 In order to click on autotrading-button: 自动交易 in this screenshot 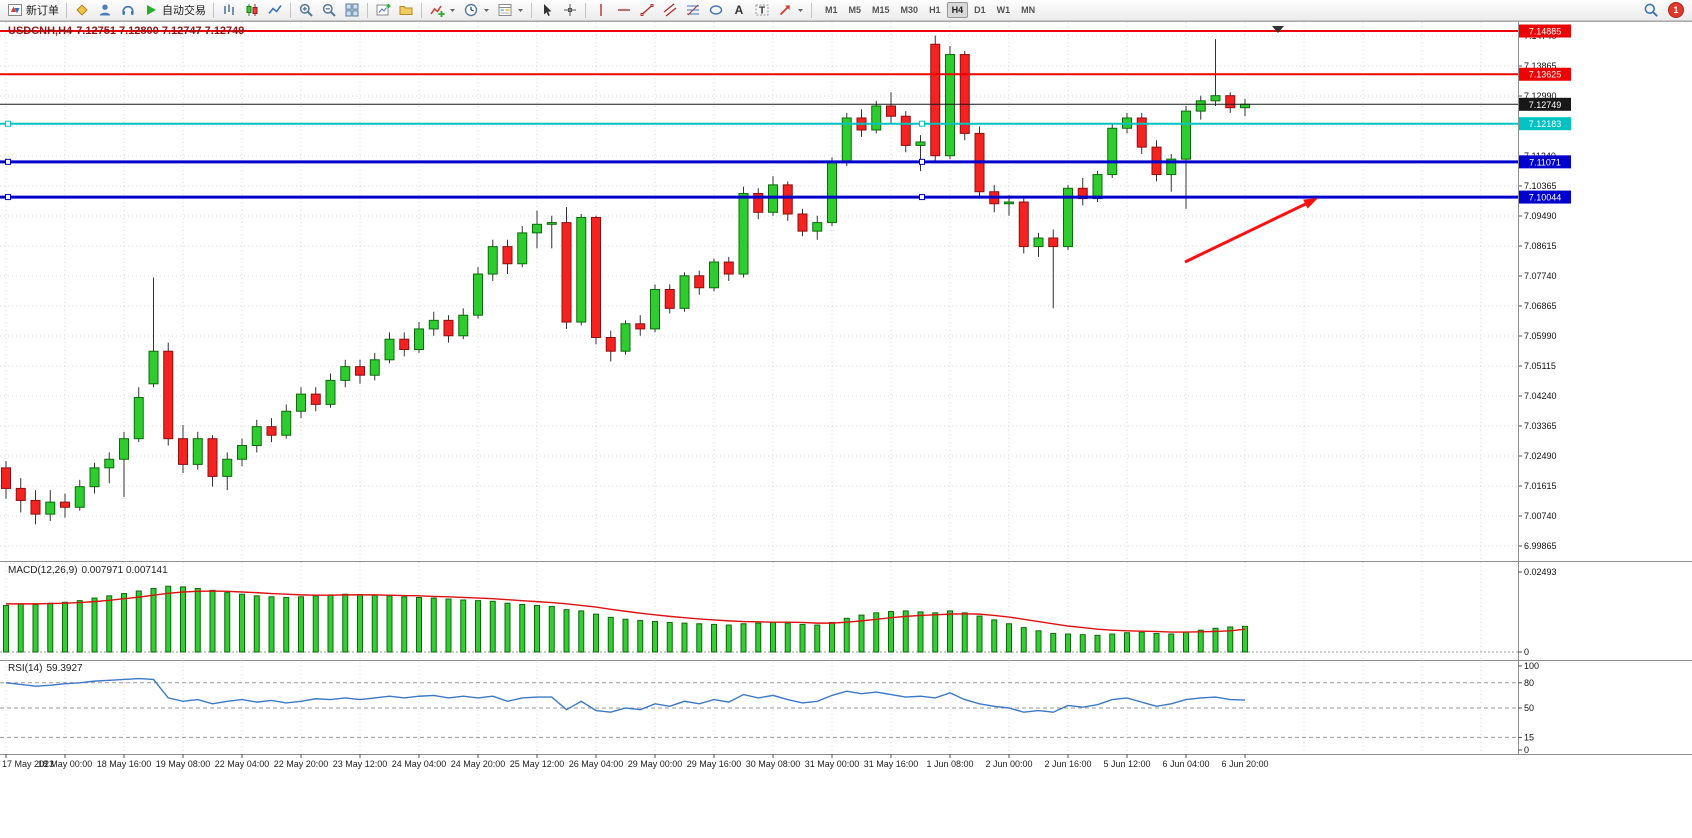, I will do `click(174, 10)`.